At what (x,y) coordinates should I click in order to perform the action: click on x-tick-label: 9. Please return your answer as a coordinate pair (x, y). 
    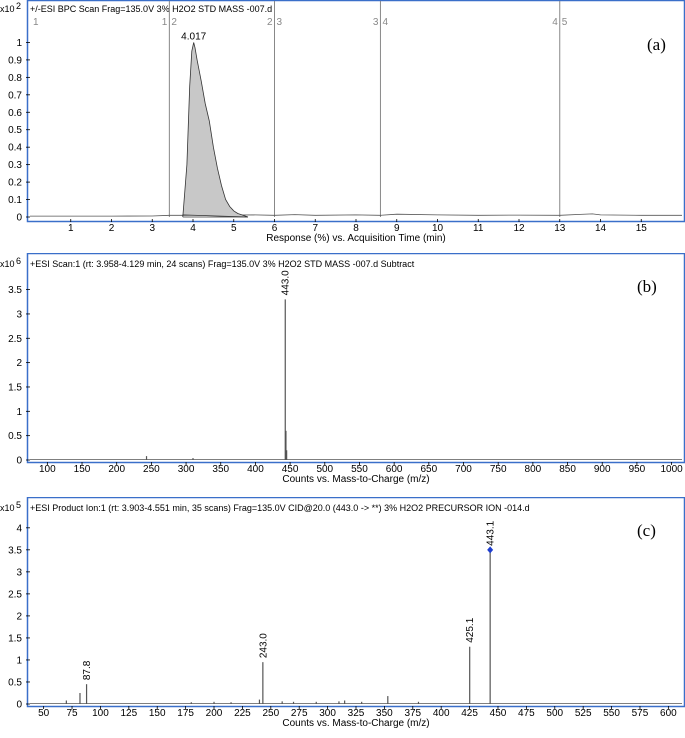
    Looking at the image, I should click on (397, 228).